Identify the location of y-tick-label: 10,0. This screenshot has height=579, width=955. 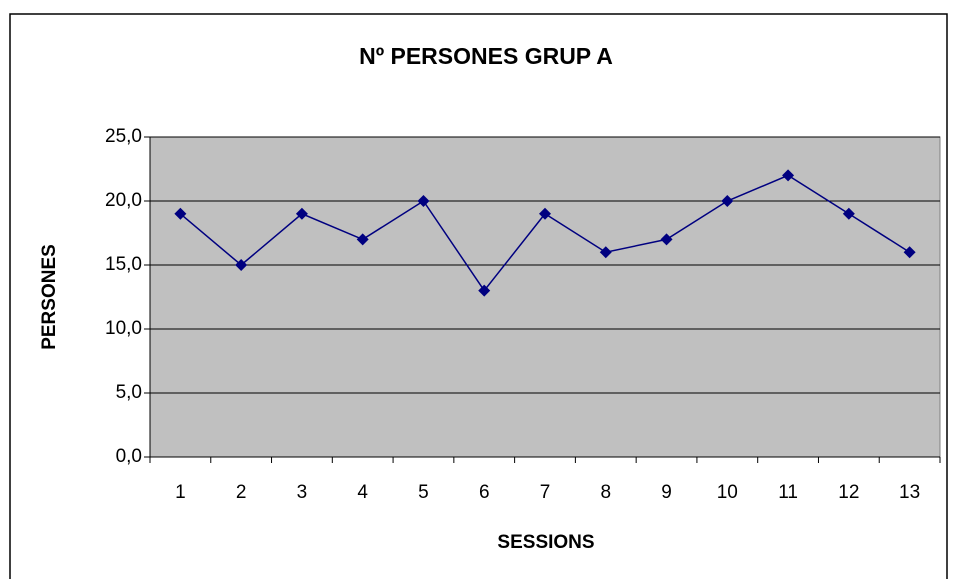
(123, 328).